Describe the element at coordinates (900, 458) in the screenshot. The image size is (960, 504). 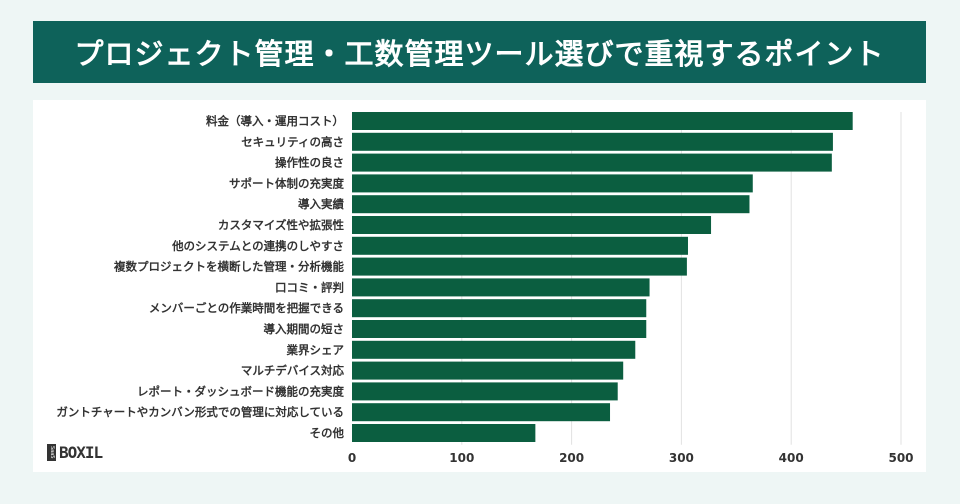
I see `x-tick-label: 500` at that location.